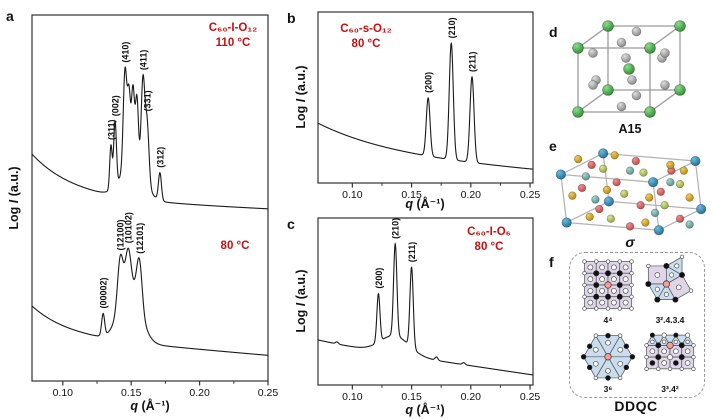 This screenshot has height=419, width=714. I want to click on chart-b-saxs-plot: 0.10 0.15 0.20 0.25 (200) (210) (211), so click(429, 106).